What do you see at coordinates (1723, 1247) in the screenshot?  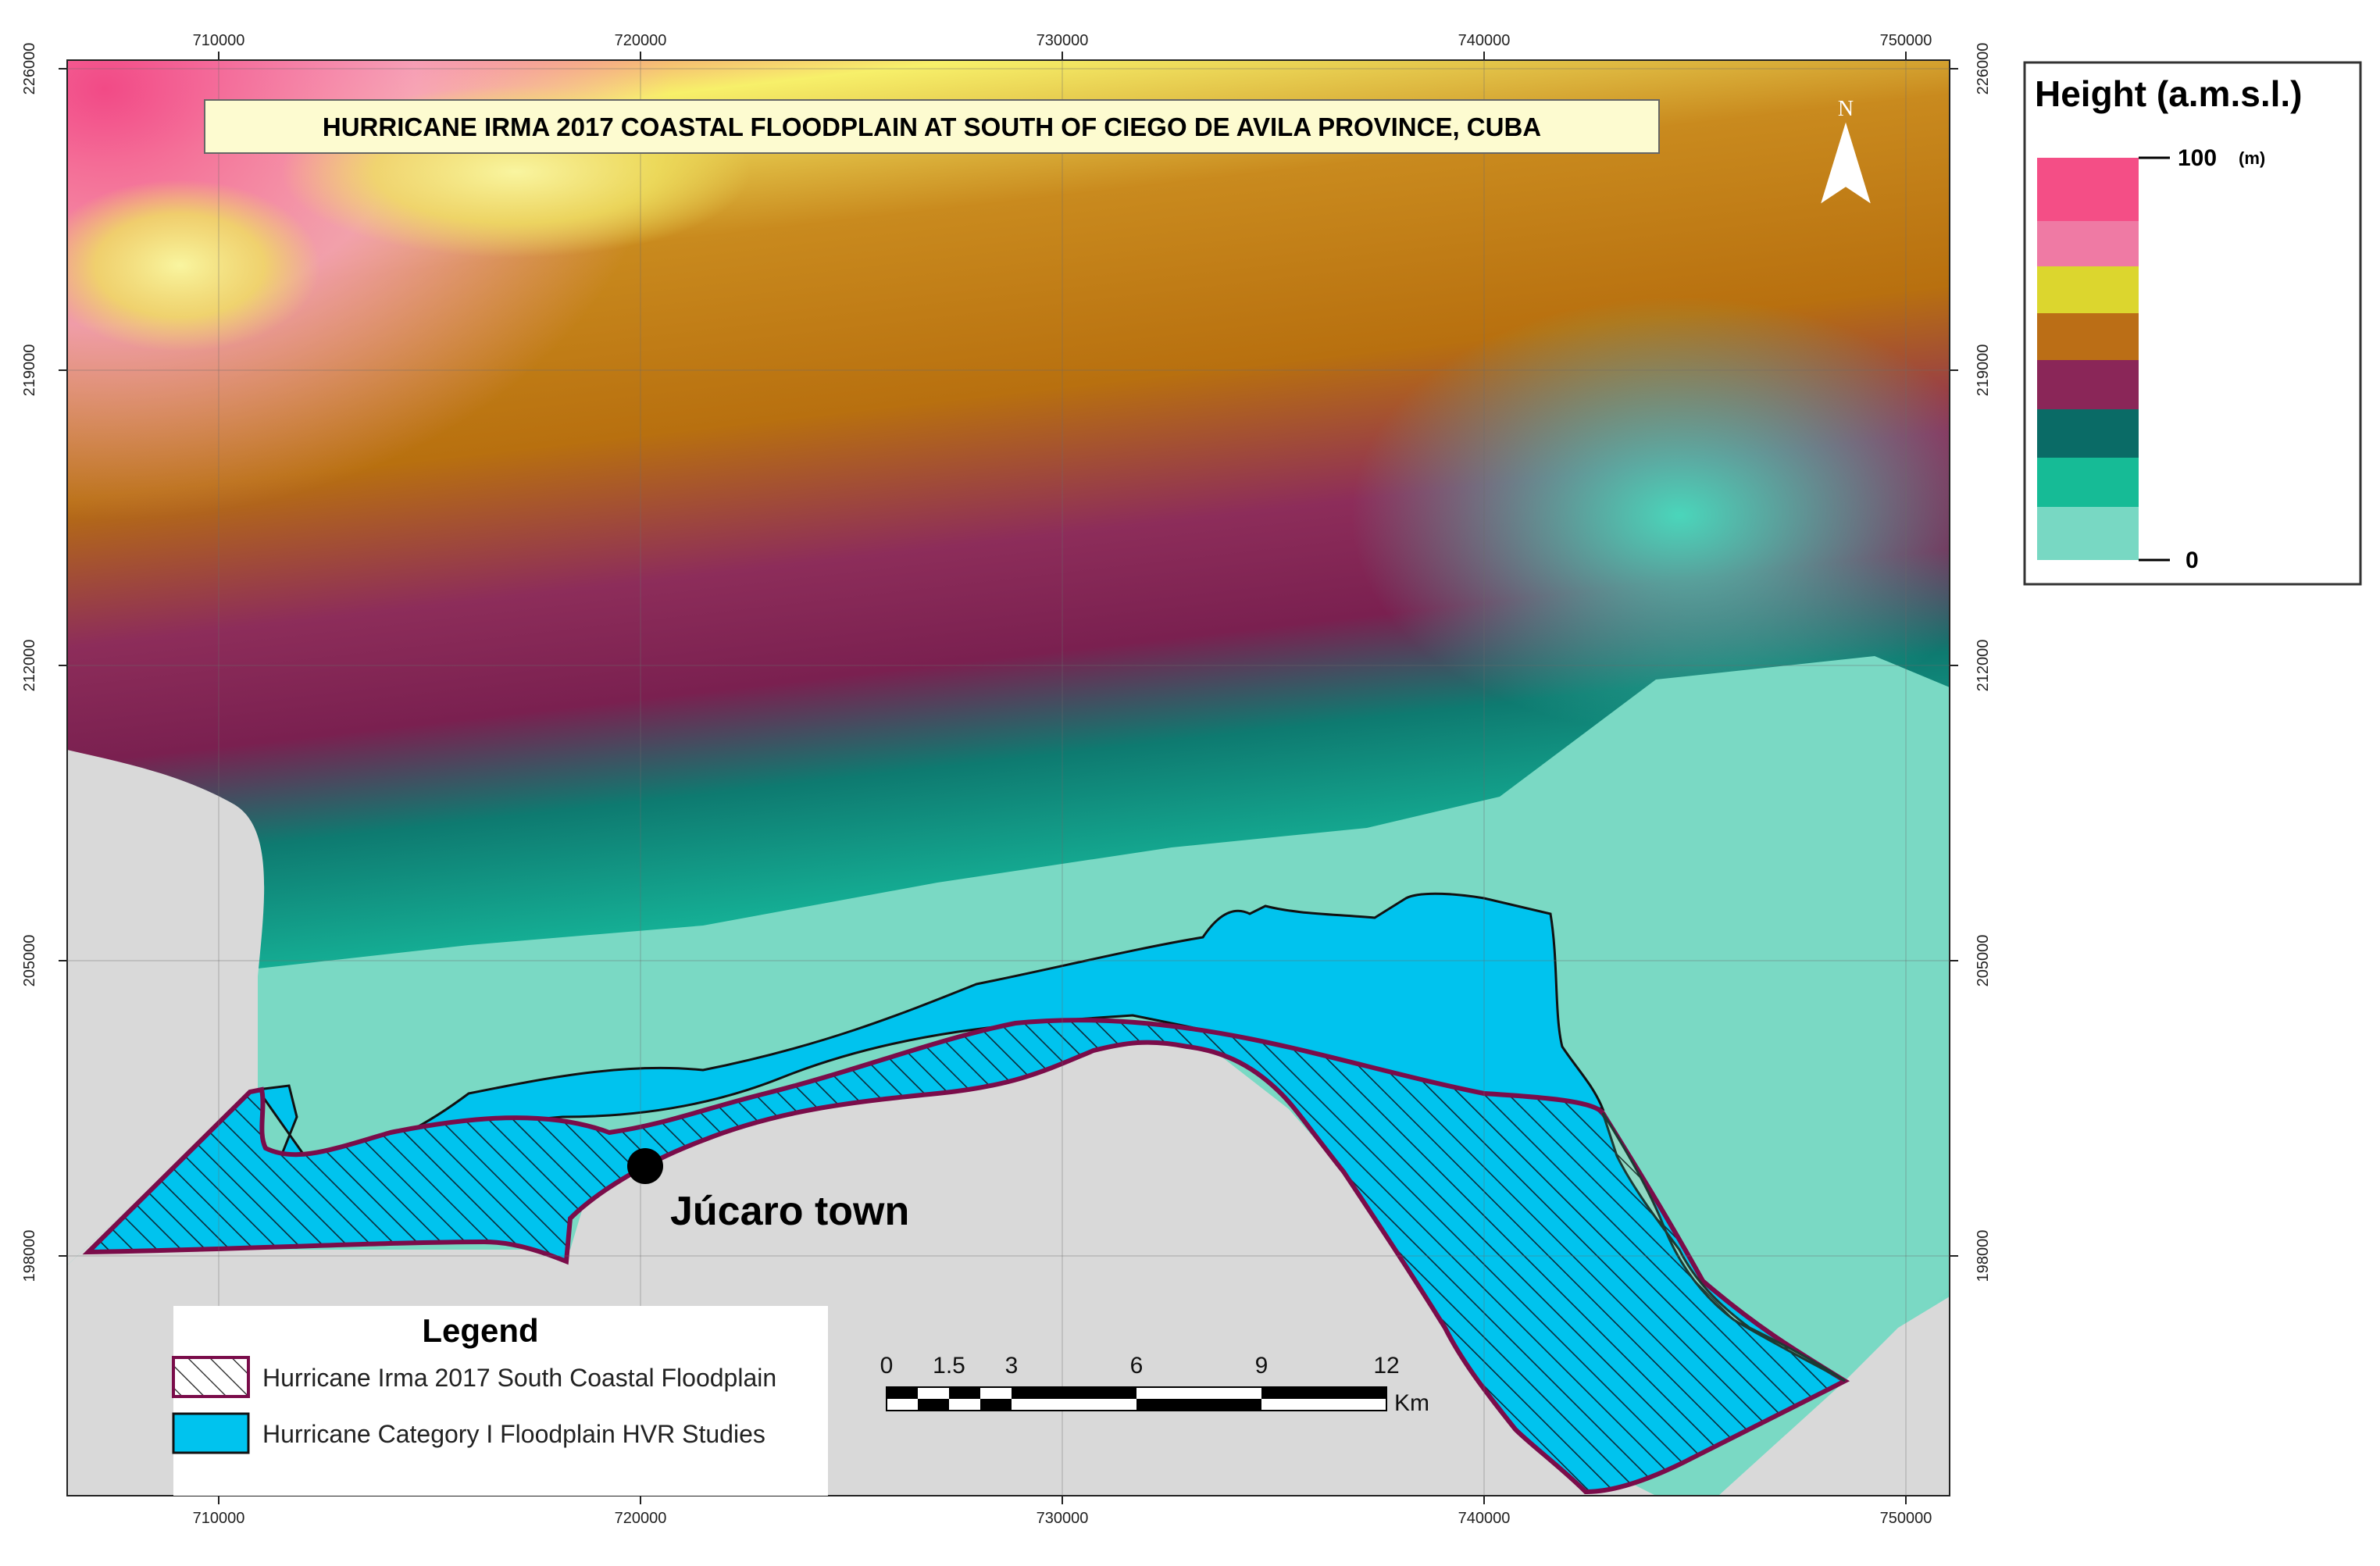 I see `irma-overlap-strip` at bounding box center [1723, 1247].